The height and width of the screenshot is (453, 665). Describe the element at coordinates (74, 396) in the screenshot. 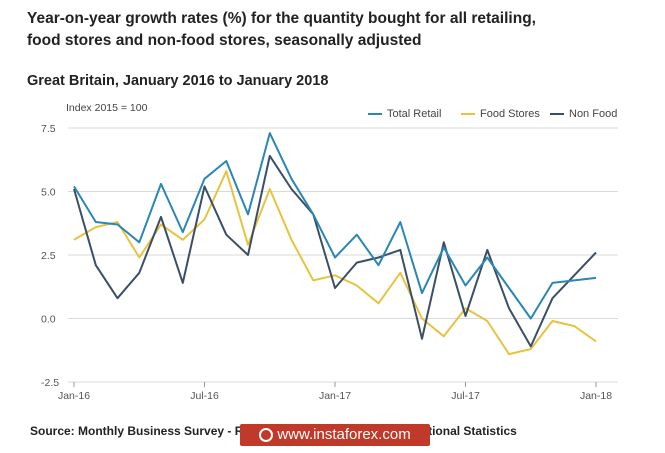

I see `x-tick-label: Jan-16` at that location.